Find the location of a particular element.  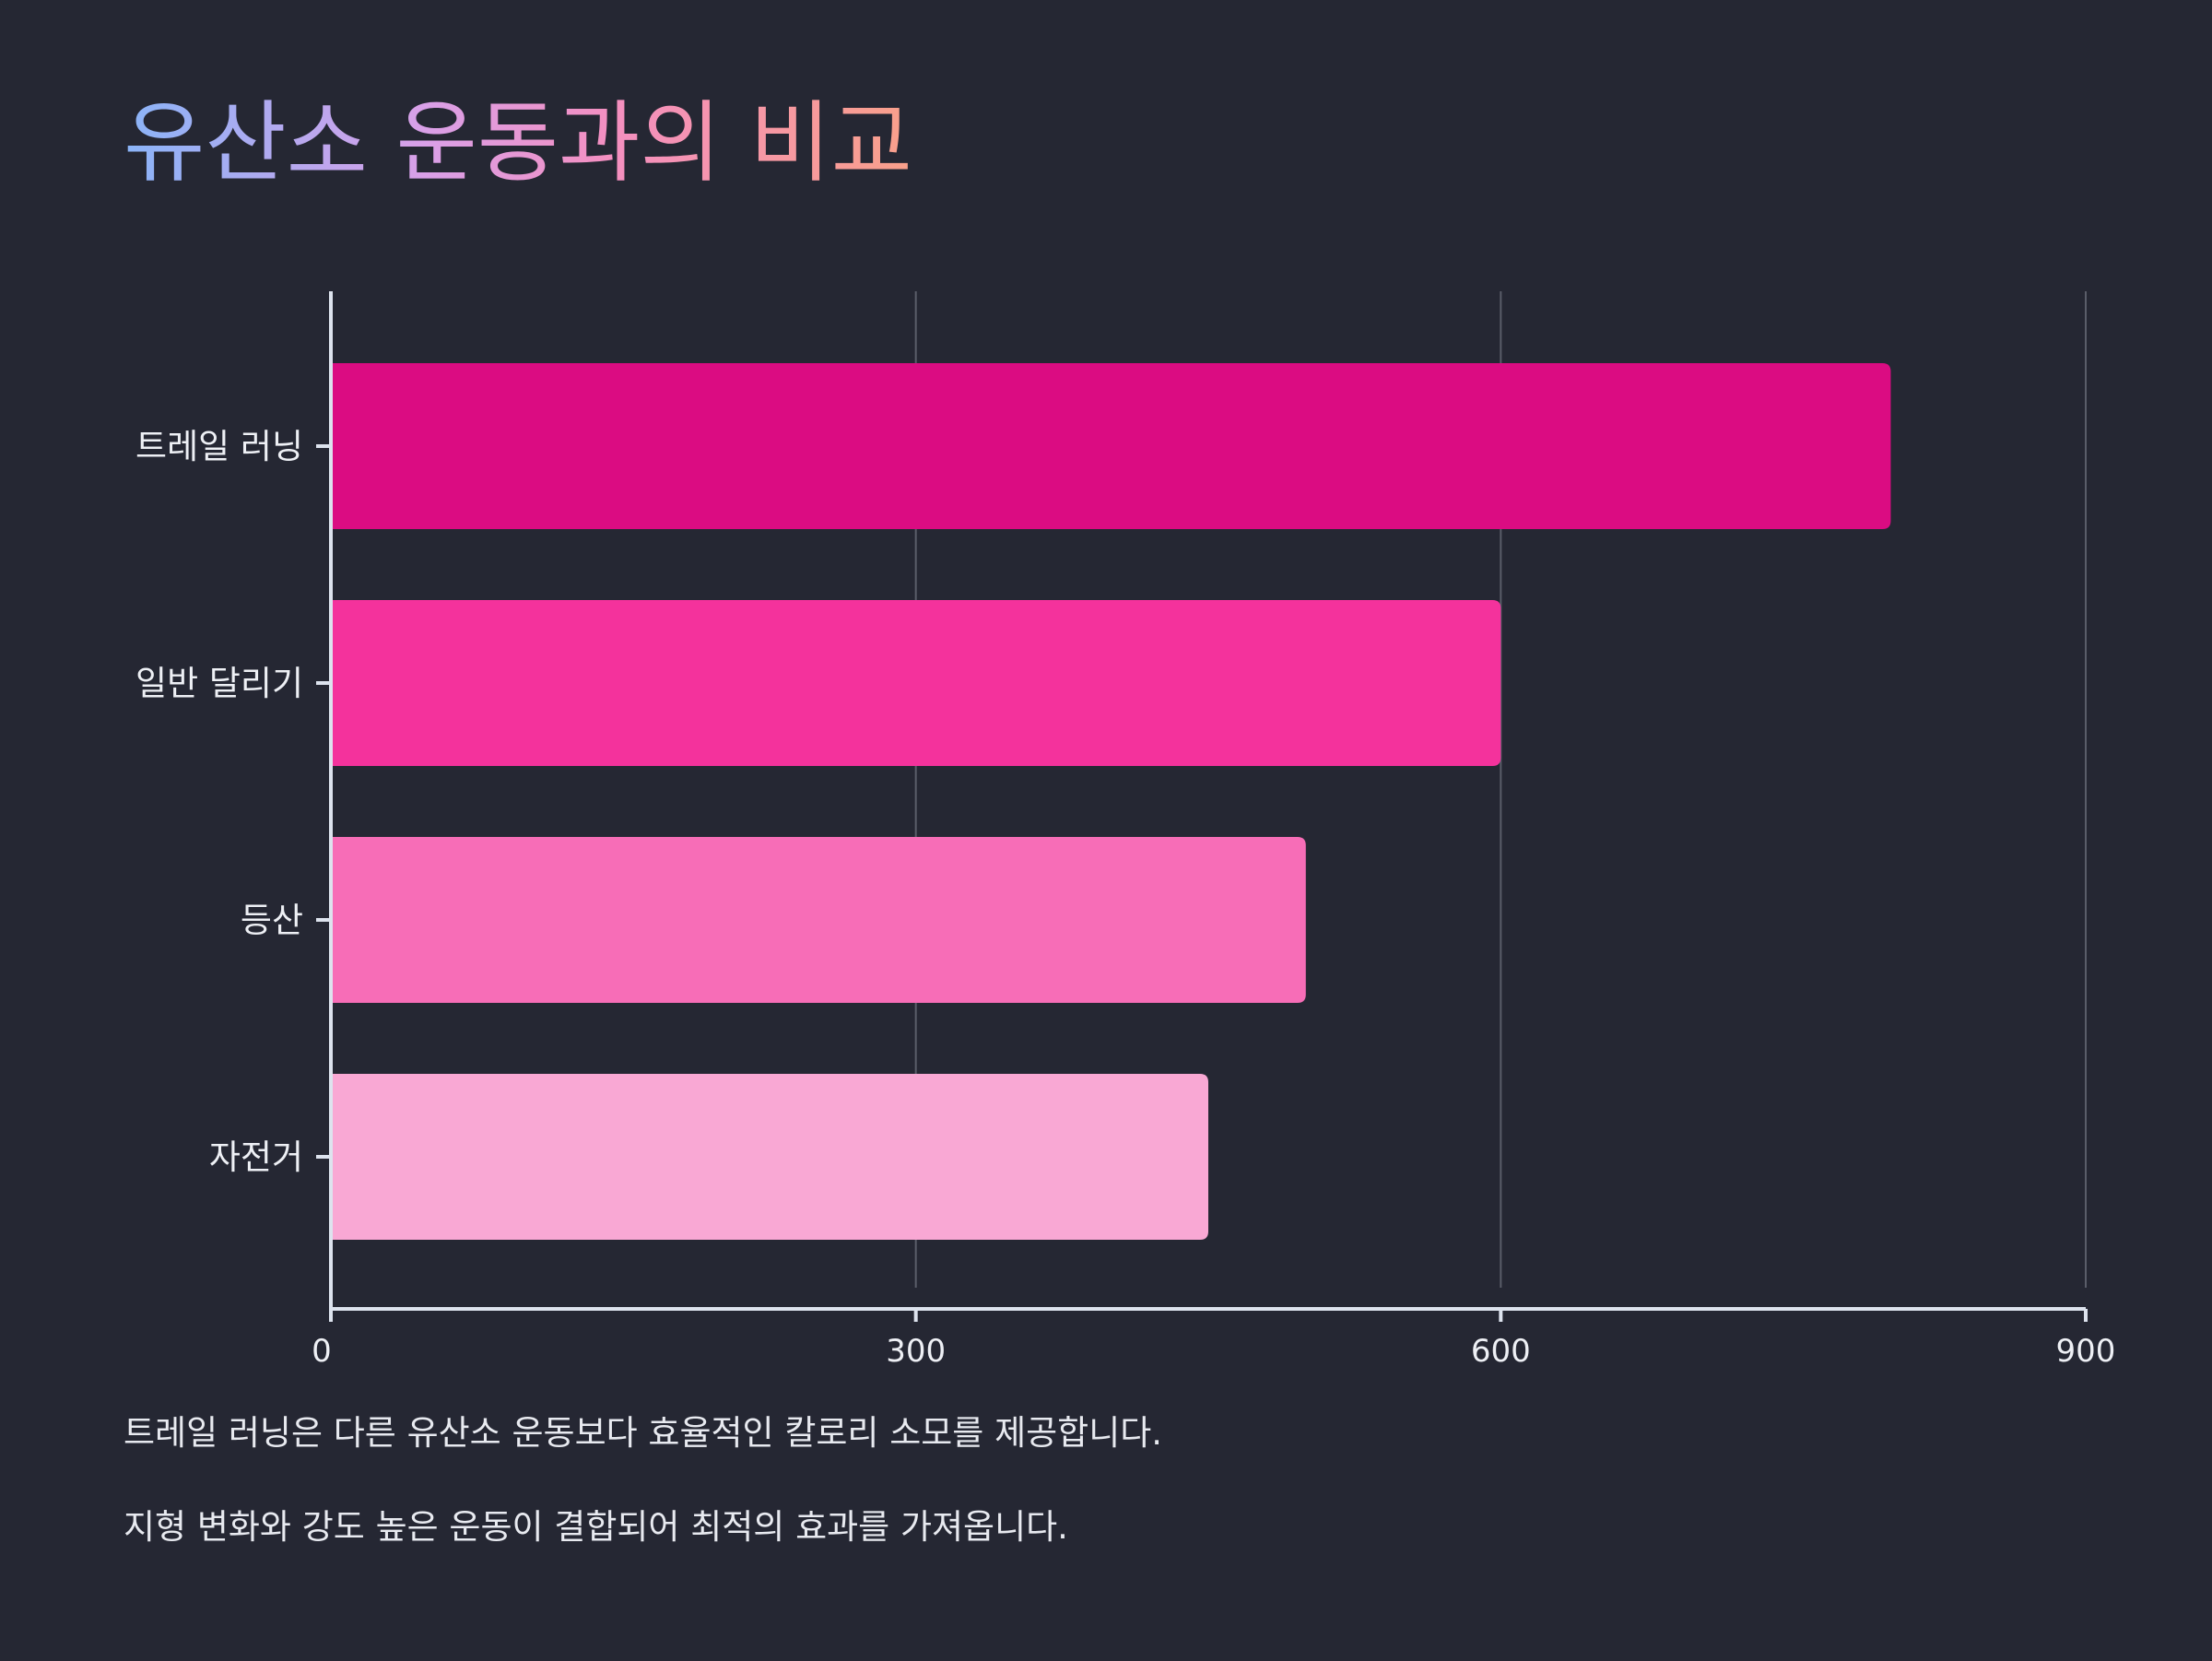

y-tick-label-4: 자전거 is located at coordinates (256, 1157).